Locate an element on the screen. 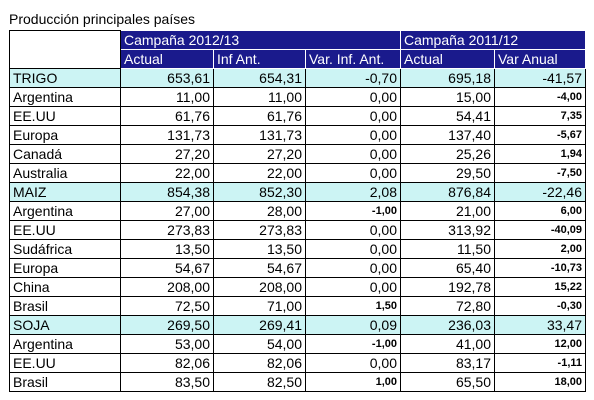  table-row: Brasil 83,50 82,50 1,00 65,50 18,00 is located at coordinates (298, 382).